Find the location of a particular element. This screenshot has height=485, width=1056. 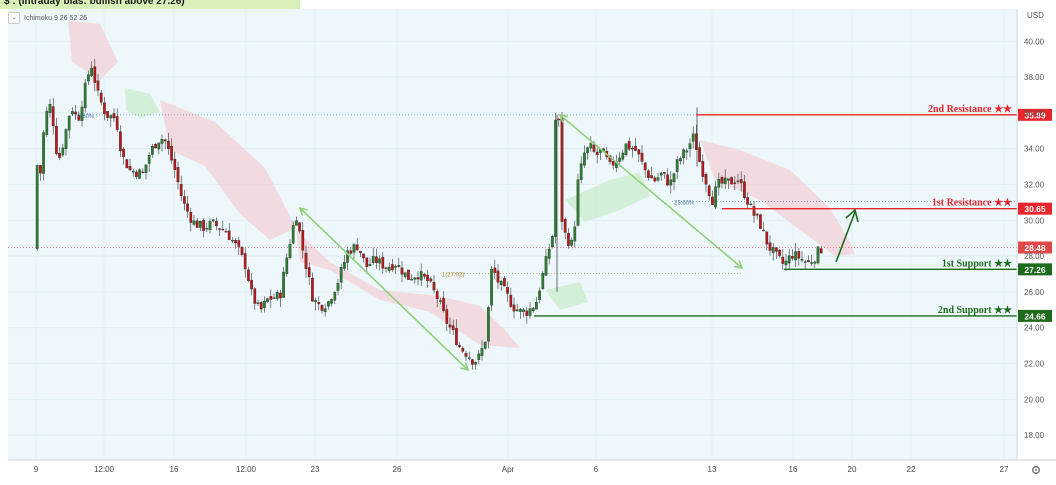

projection-shaft is located at coordinates (845, 237).